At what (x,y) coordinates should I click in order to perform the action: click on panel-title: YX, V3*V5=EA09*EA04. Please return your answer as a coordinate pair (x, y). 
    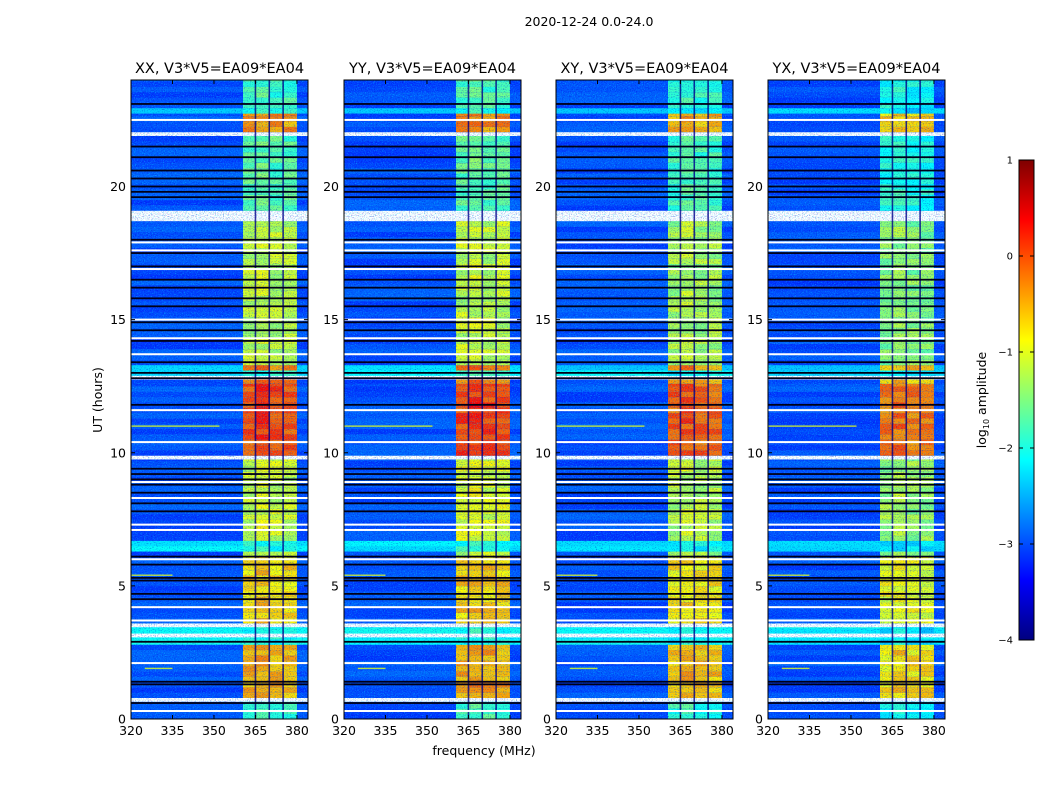
    Looking at the image, I should click on (855, 69).